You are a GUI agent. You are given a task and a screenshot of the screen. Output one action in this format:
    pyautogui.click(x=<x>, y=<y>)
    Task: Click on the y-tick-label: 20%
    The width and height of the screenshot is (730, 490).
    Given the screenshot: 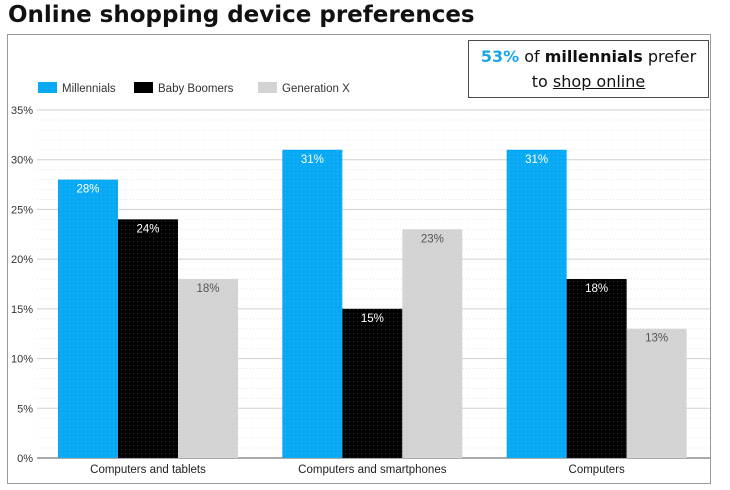 What is the action you would take?
    pyautogui.click(x=22, y=260)
    